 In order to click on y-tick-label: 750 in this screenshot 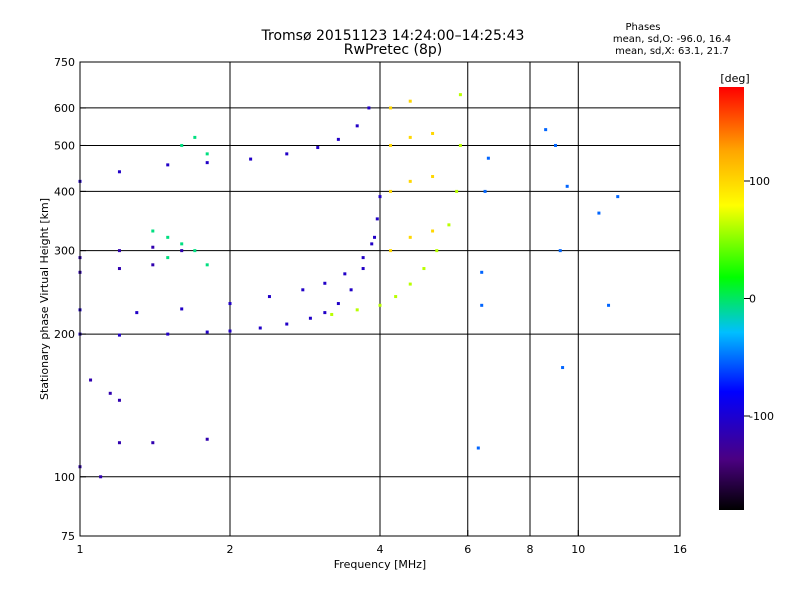, I will do `click(64, 62)`.